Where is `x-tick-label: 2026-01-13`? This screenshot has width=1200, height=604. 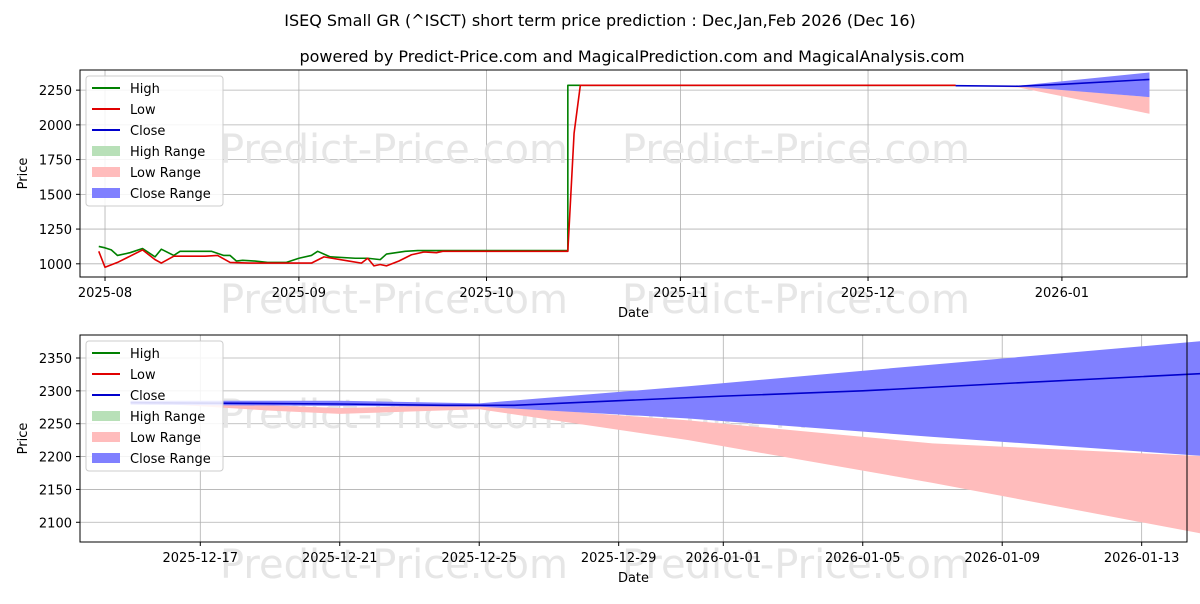 x-tick-label: 2026-01-13 is located at coordinates (1142, 558).